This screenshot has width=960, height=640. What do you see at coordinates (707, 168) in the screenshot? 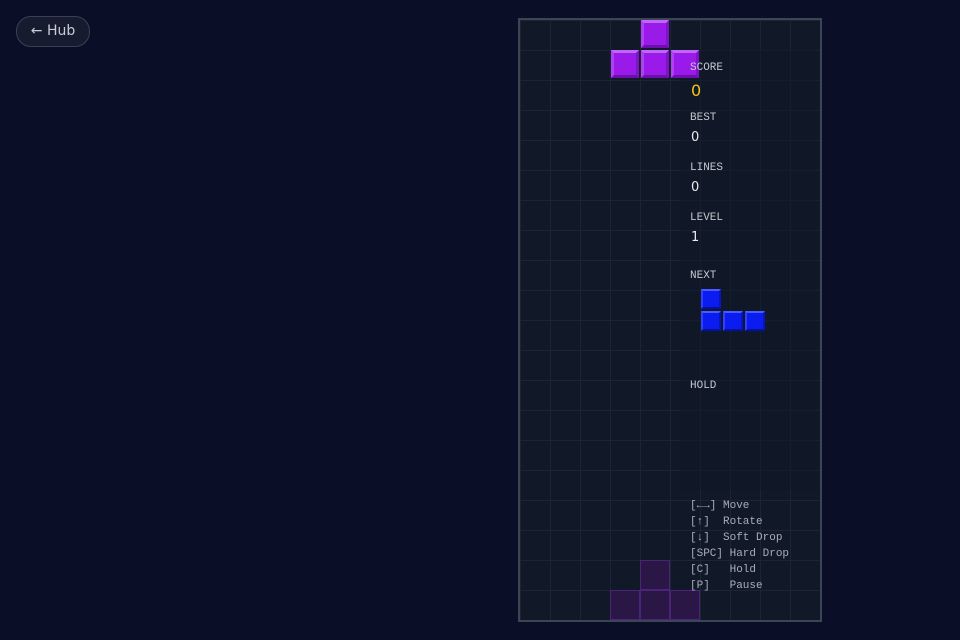
I see `stat-label: LINES` at bounding box center [707, 168].